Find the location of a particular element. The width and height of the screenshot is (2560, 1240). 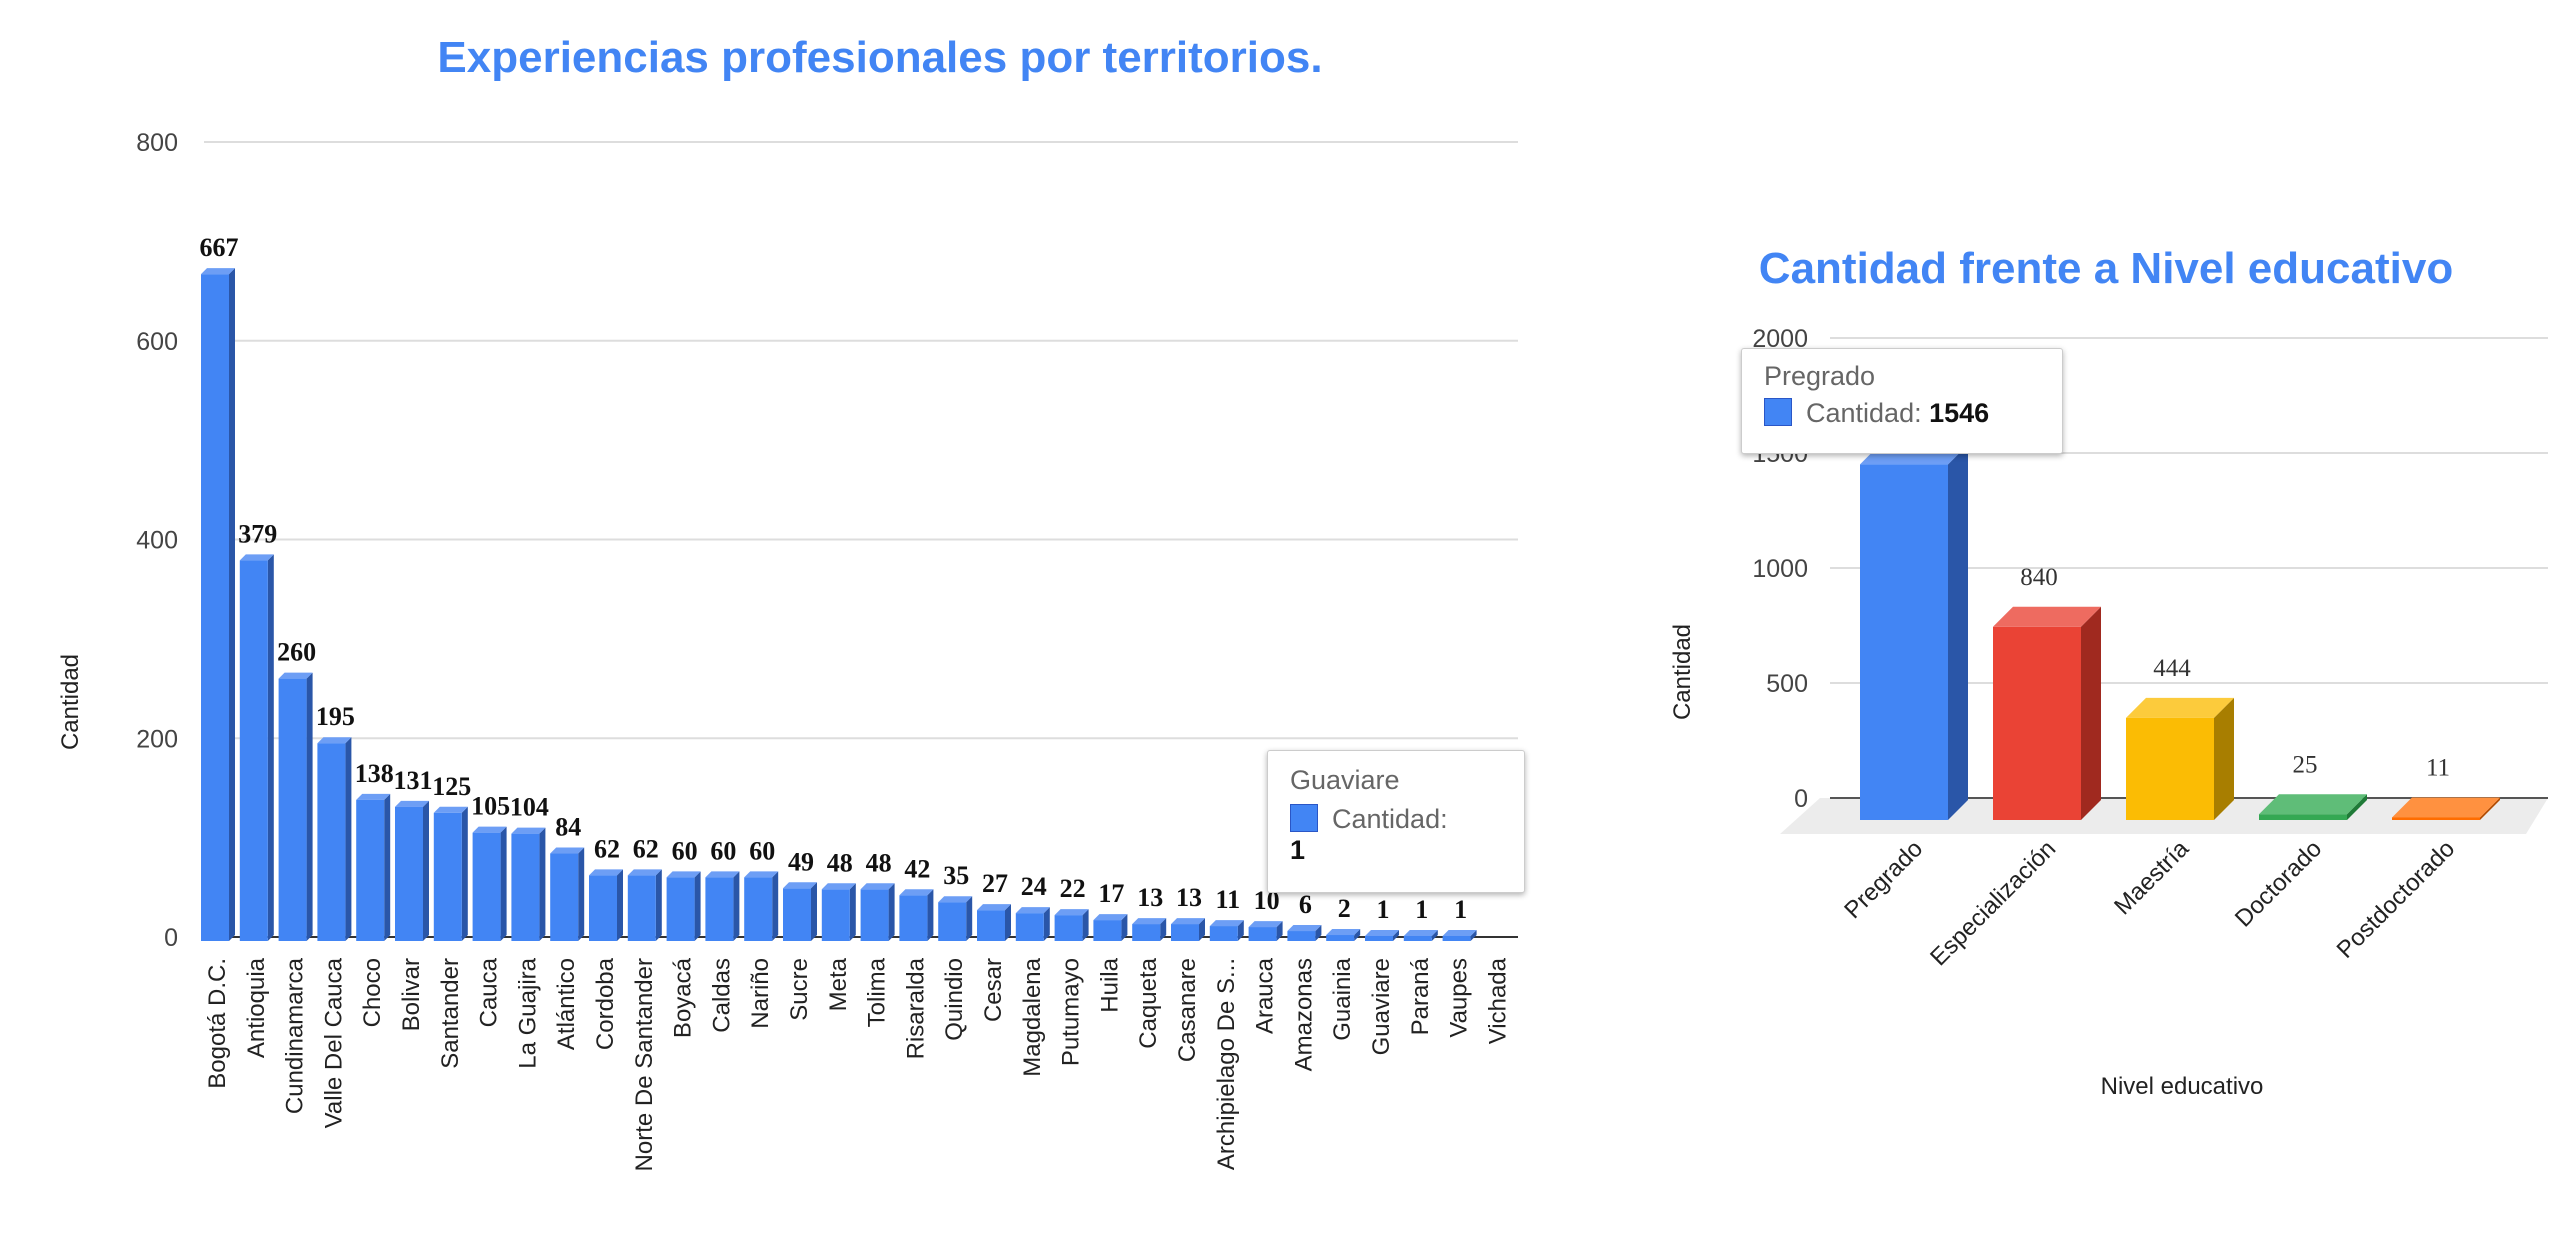

tooltip-left-category: Guaviare is located at coordinates (1345, 780).